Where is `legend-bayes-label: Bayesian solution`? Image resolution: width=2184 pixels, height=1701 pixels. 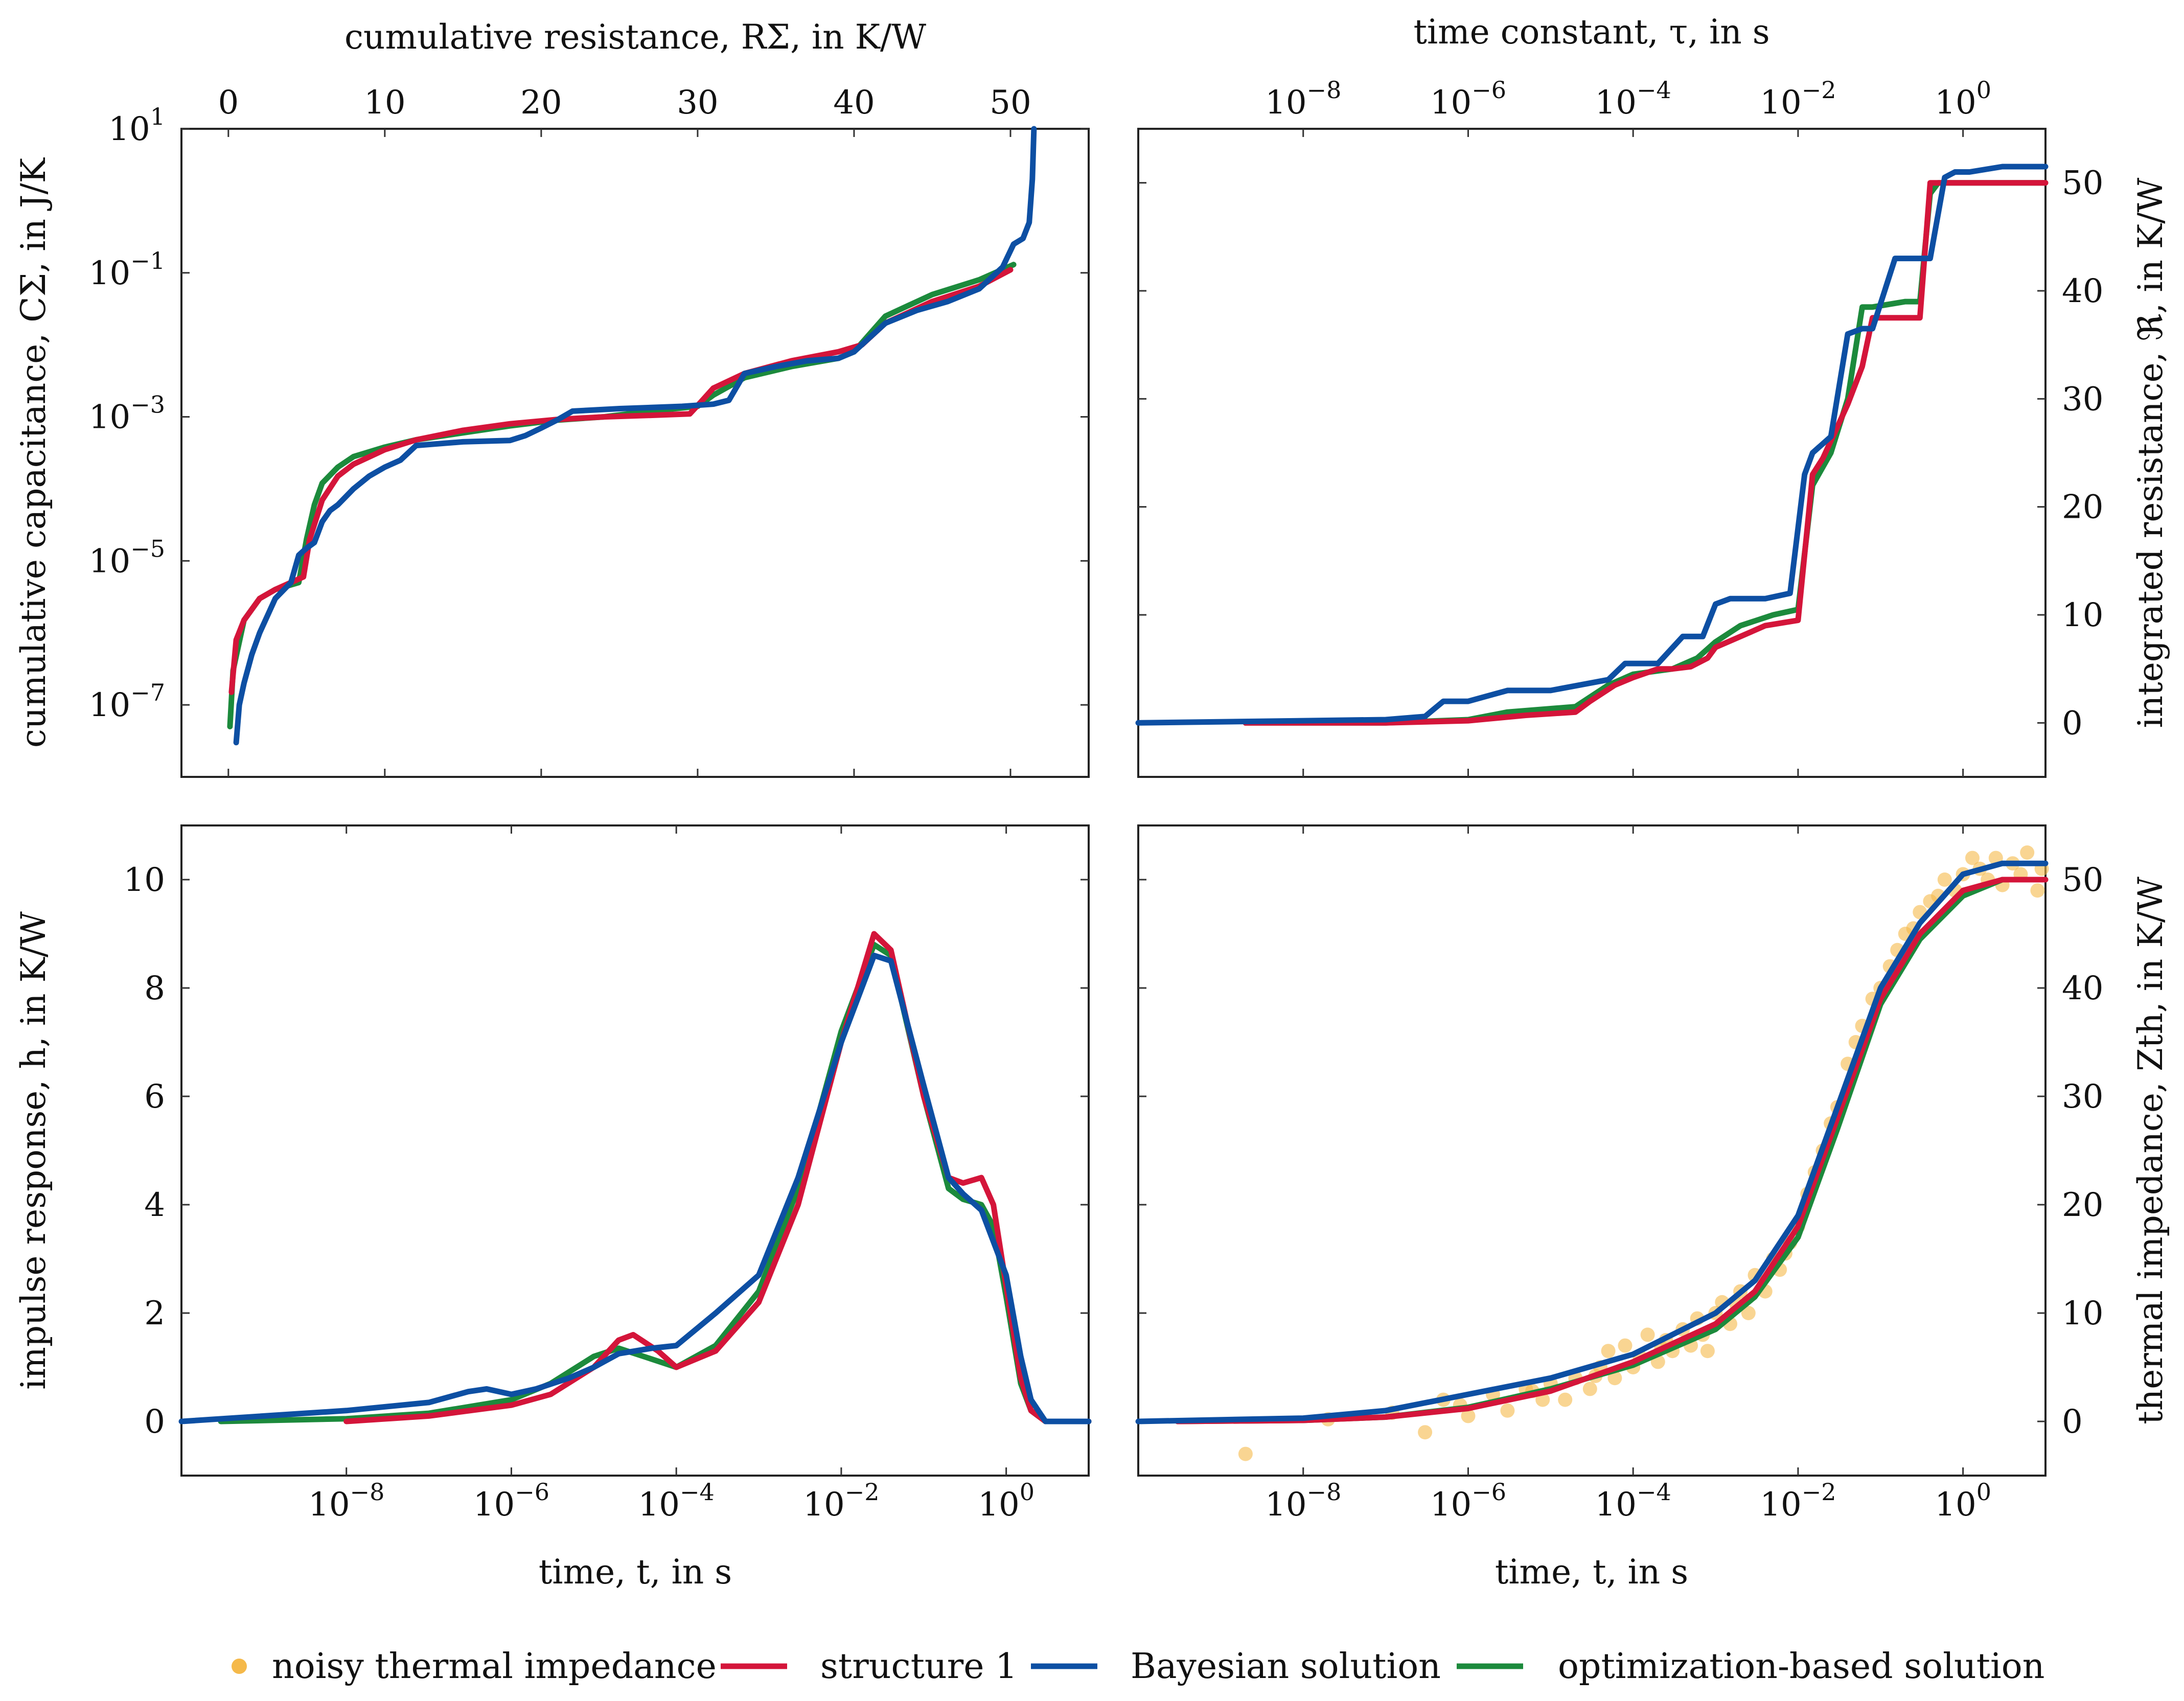 legend-bayes-label: Bayesian solution is located at coordinates (1286, 1666).